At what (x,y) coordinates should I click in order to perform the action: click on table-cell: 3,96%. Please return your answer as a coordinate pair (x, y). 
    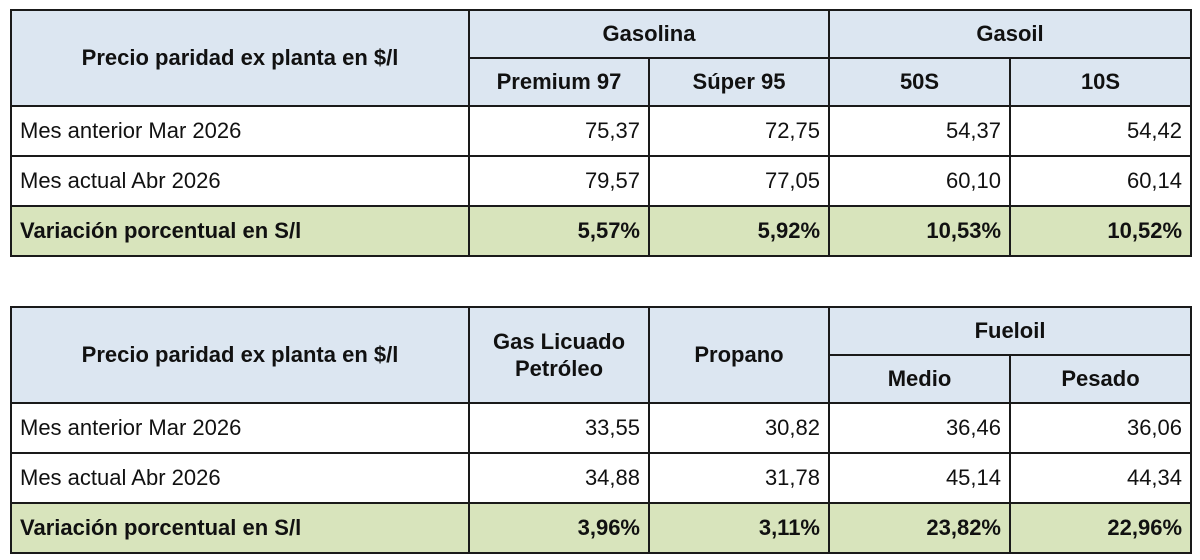
    Looking at the image, I should click on (559, 528).